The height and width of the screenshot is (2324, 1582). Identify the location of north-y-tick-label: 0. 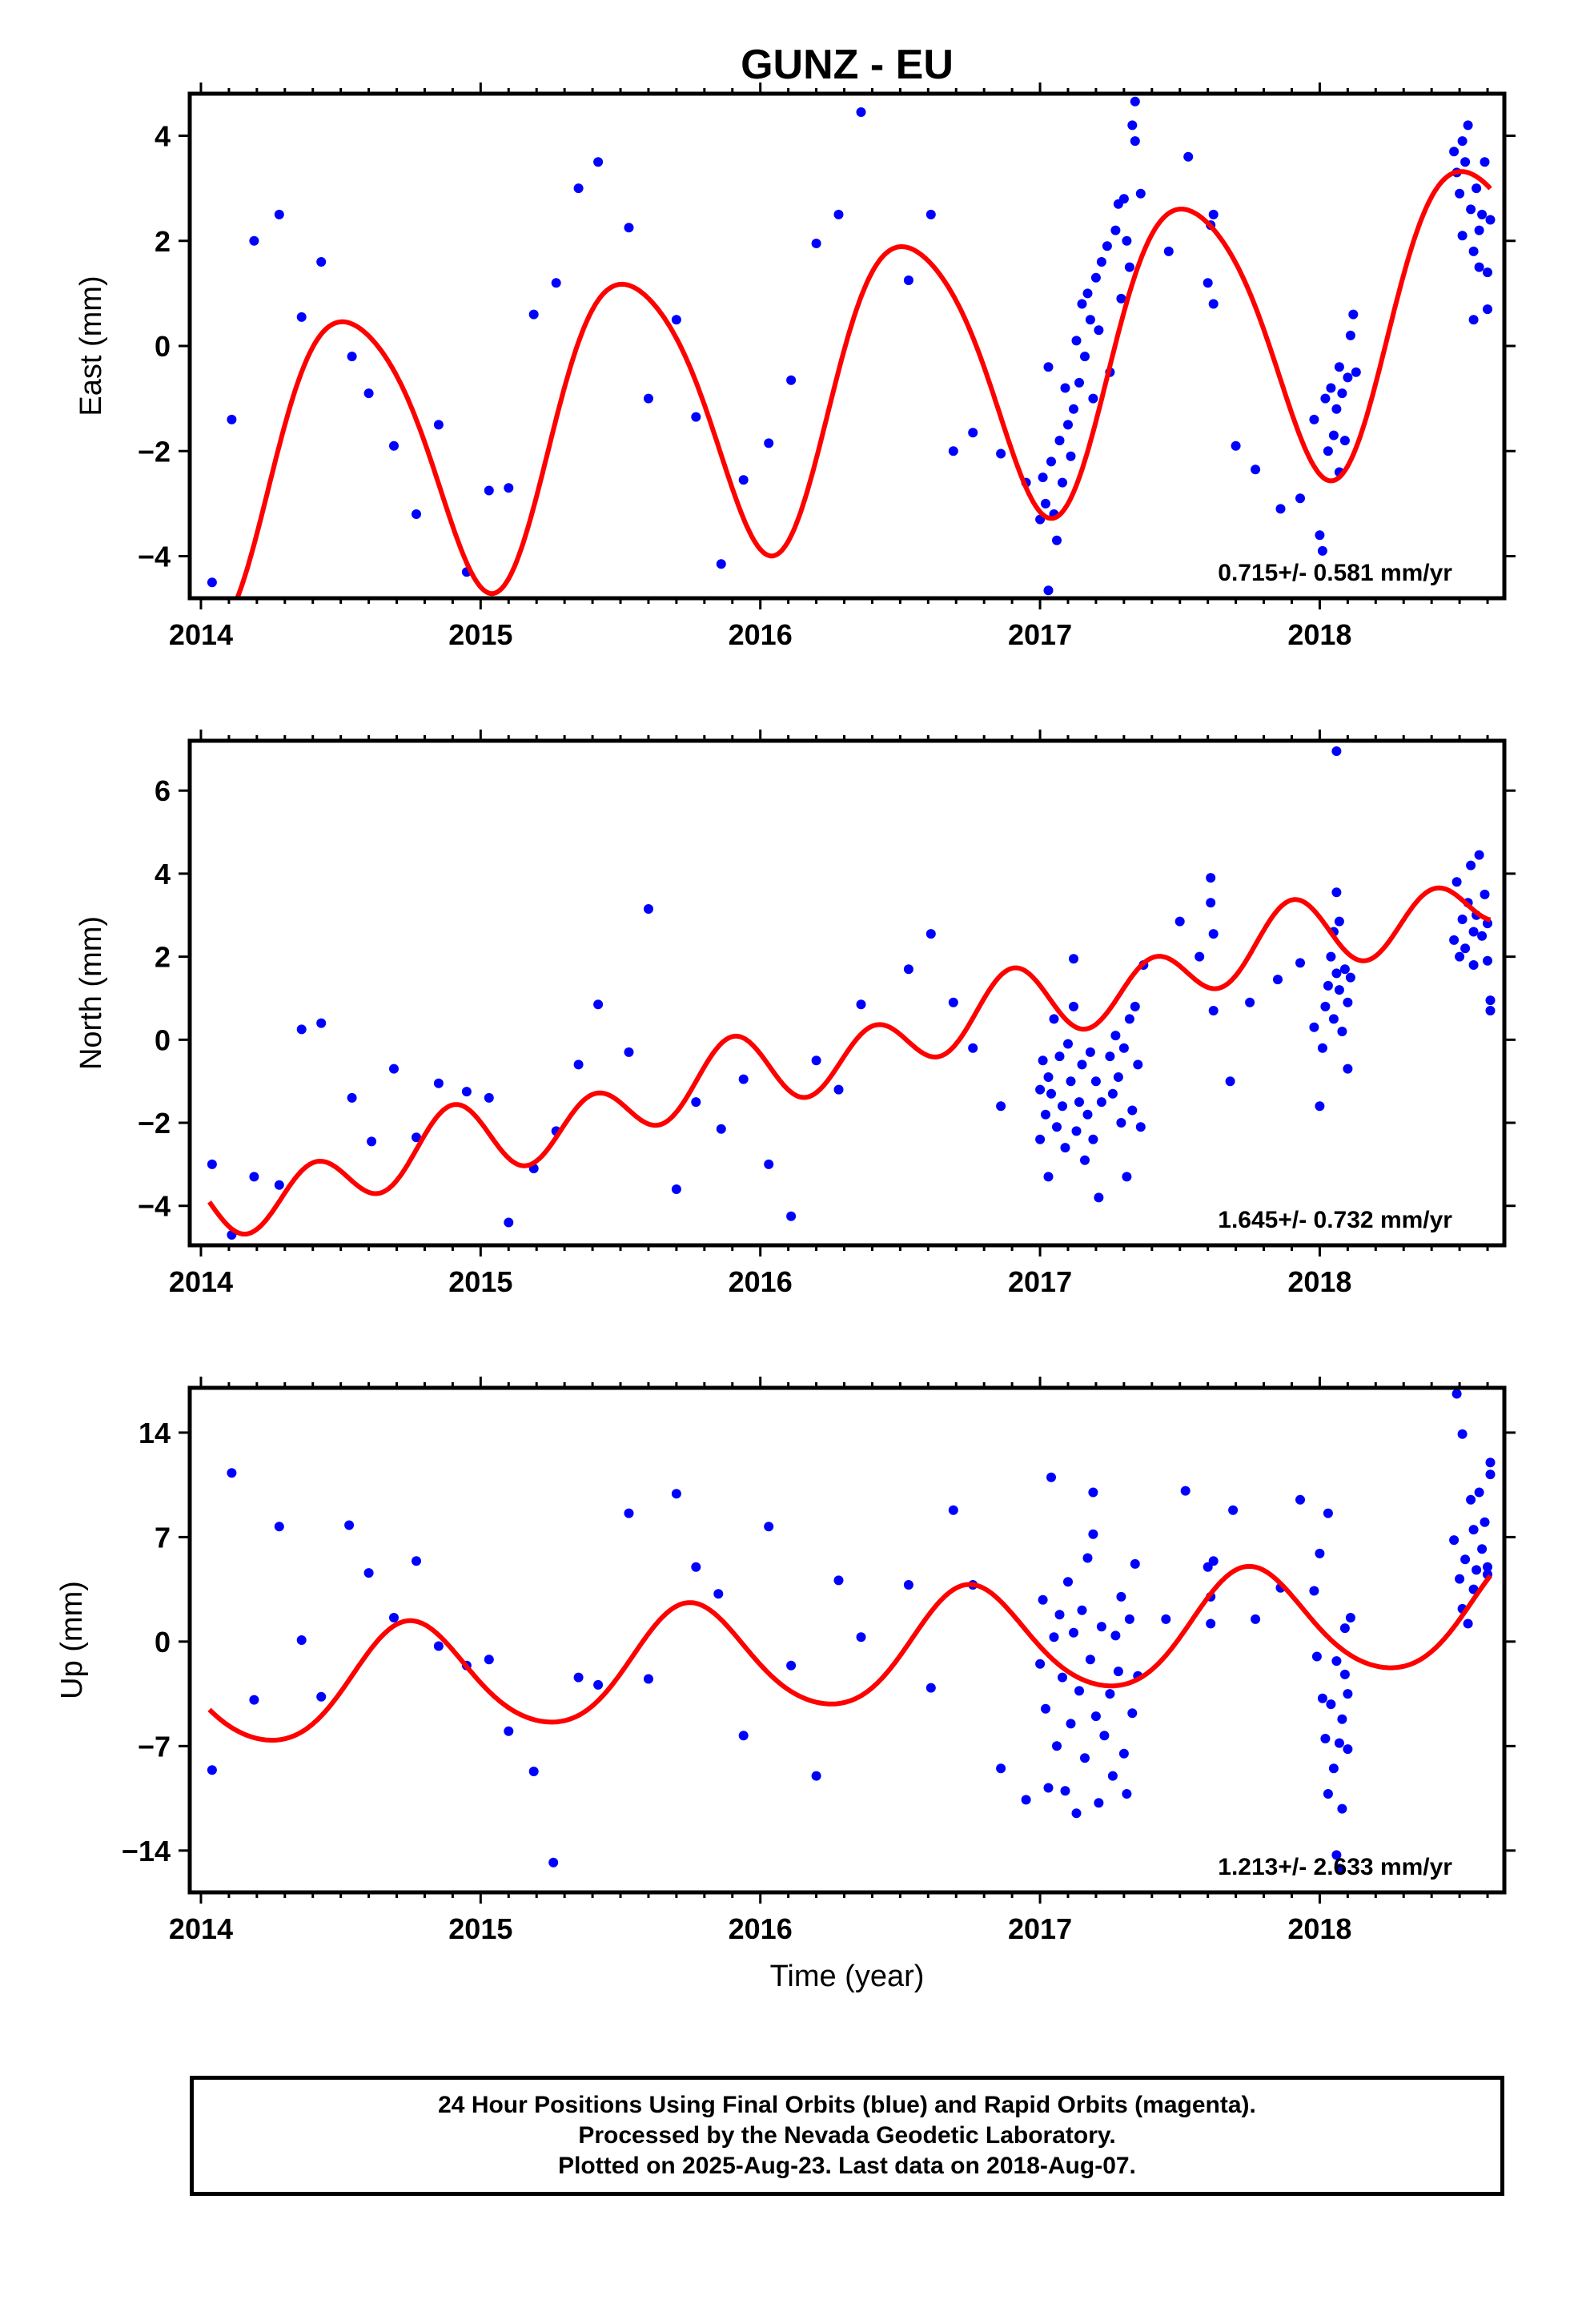
(163, 1039).